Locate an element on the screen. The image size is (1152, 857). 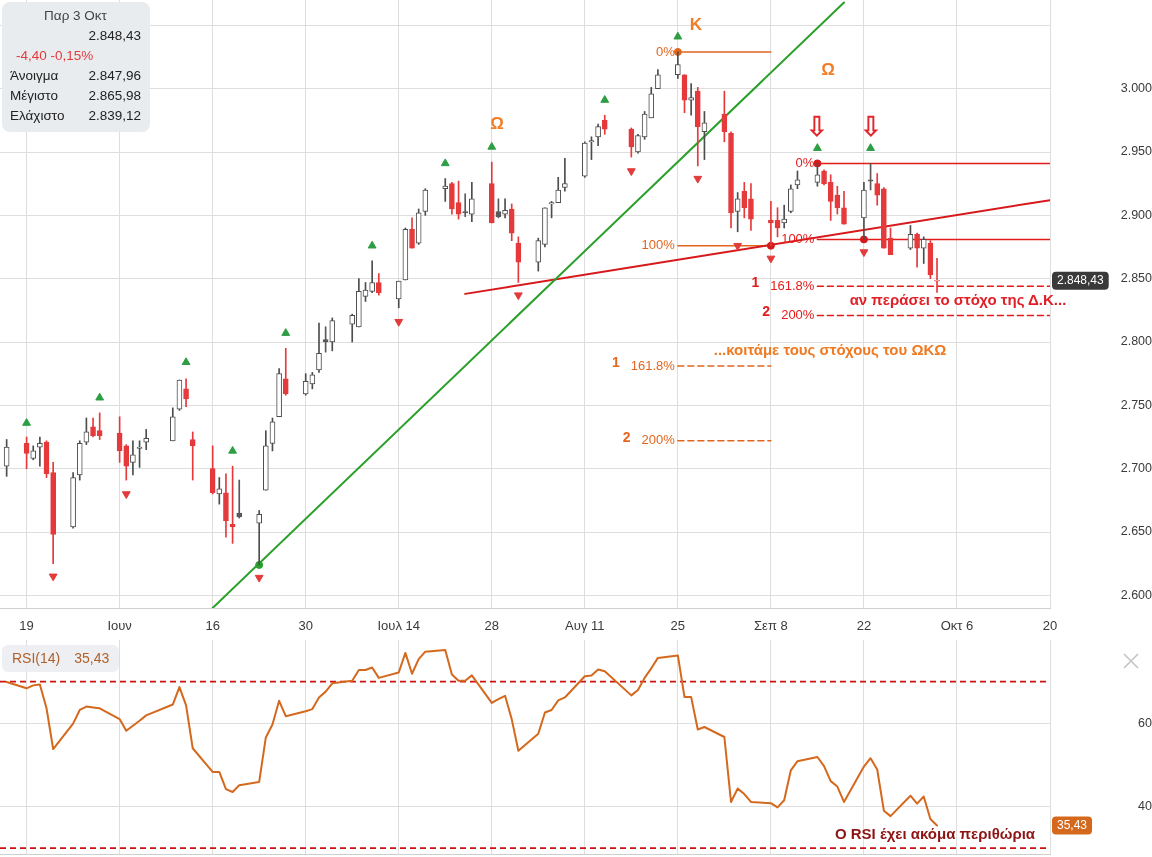
x-tick-label: Ιουλ 14 is located at coordinates (398, 626).